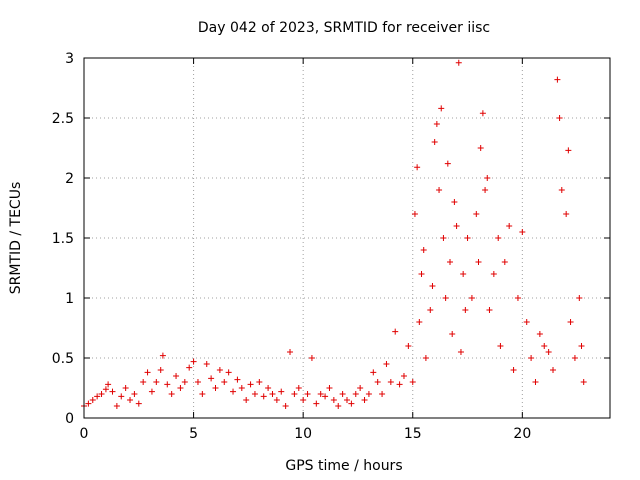 The width and height of the screenshot is (640, 480). What do you see at coordinates (63, 239) in the screenshot?
I see `y-tick-label: 1.5` at bounding box center [63, 239].